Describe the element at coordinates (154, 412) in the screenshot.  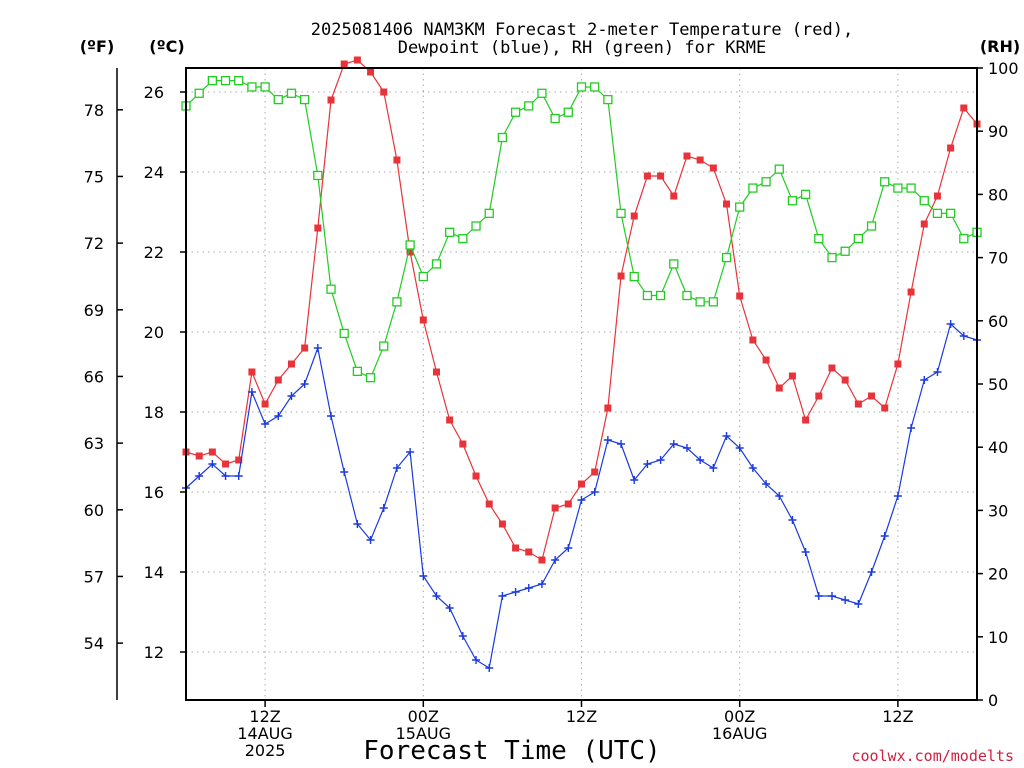
I see `celsius-tick-label: 18` at that location.